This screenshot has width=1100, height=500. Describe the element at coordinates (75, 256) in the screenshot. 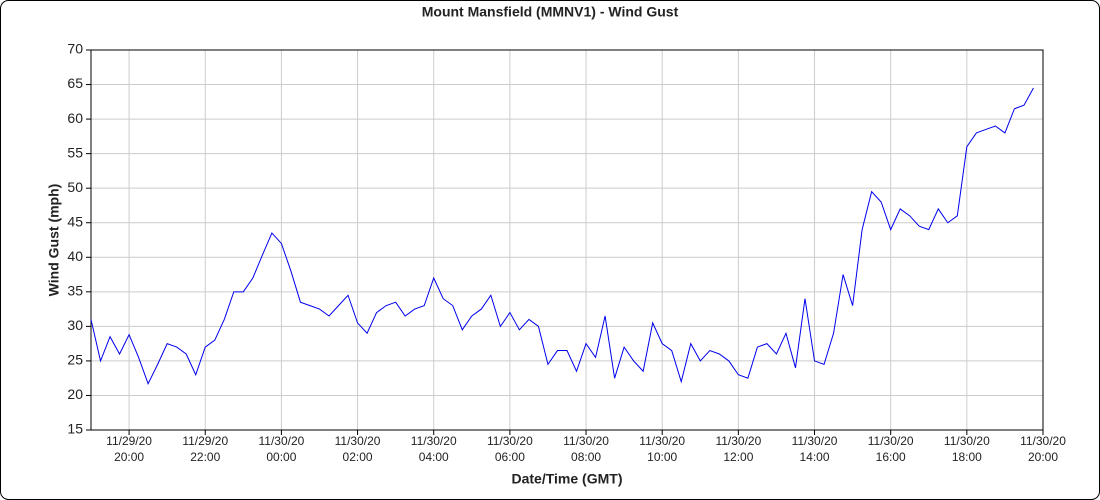

I see `y-tick-label: 40` at that location.